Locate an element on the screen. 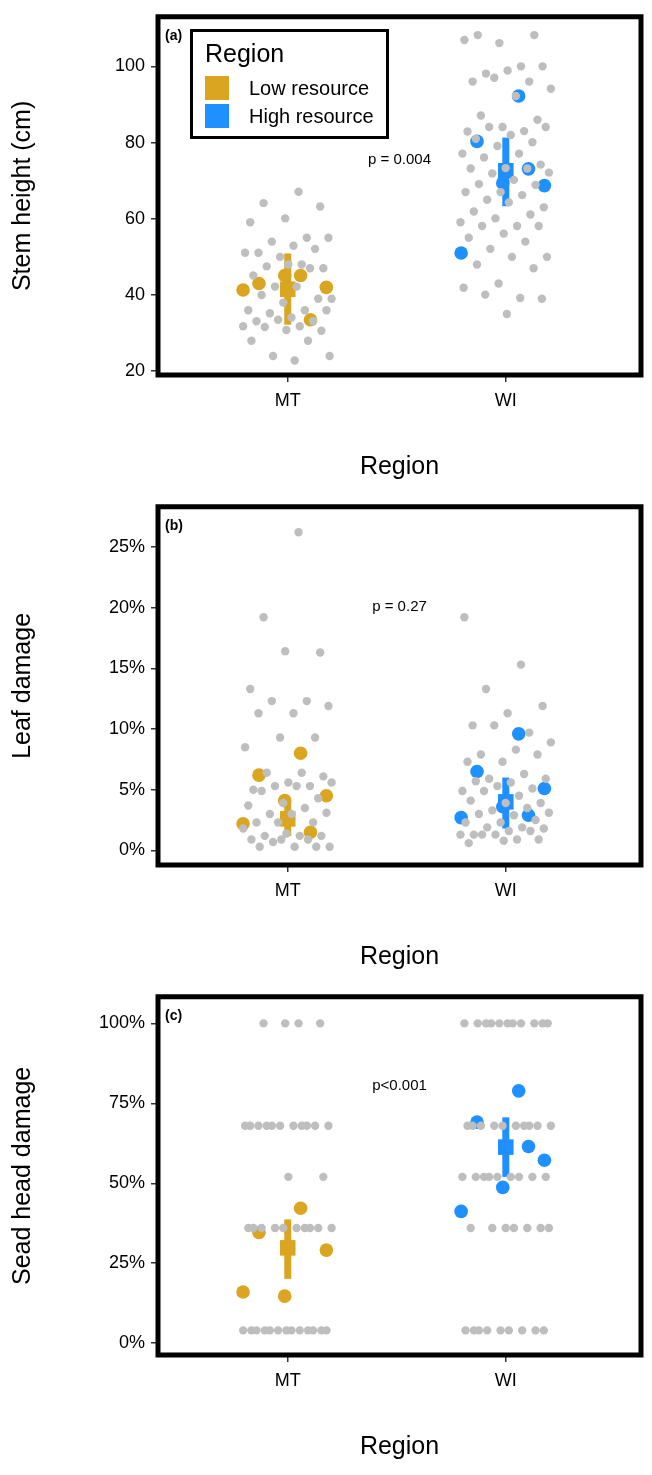 This screenshot has height=1475, width=652. y-tick-label: 20% is located at coordinates (126, 606).